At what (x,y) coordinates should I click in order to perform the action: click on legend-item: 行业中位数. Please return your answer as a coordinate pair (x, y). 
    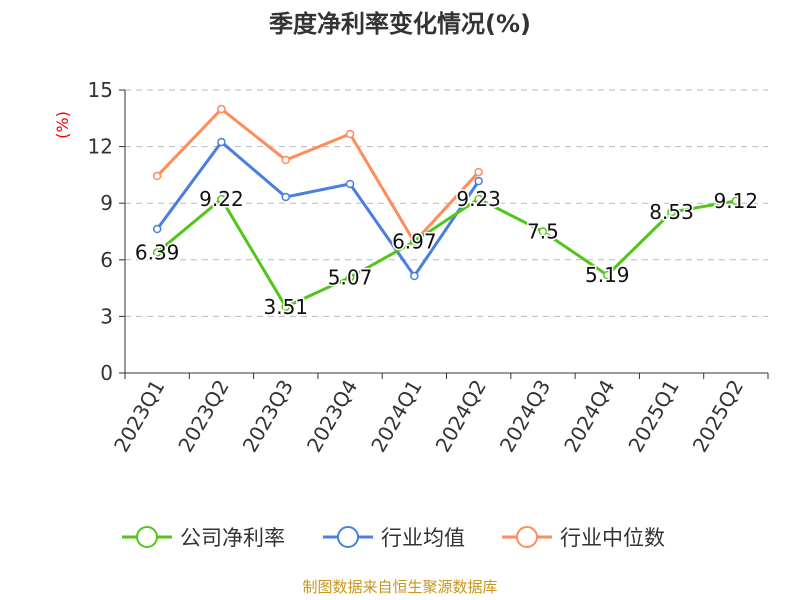
    Looking at the image, I should click on (583, 538).